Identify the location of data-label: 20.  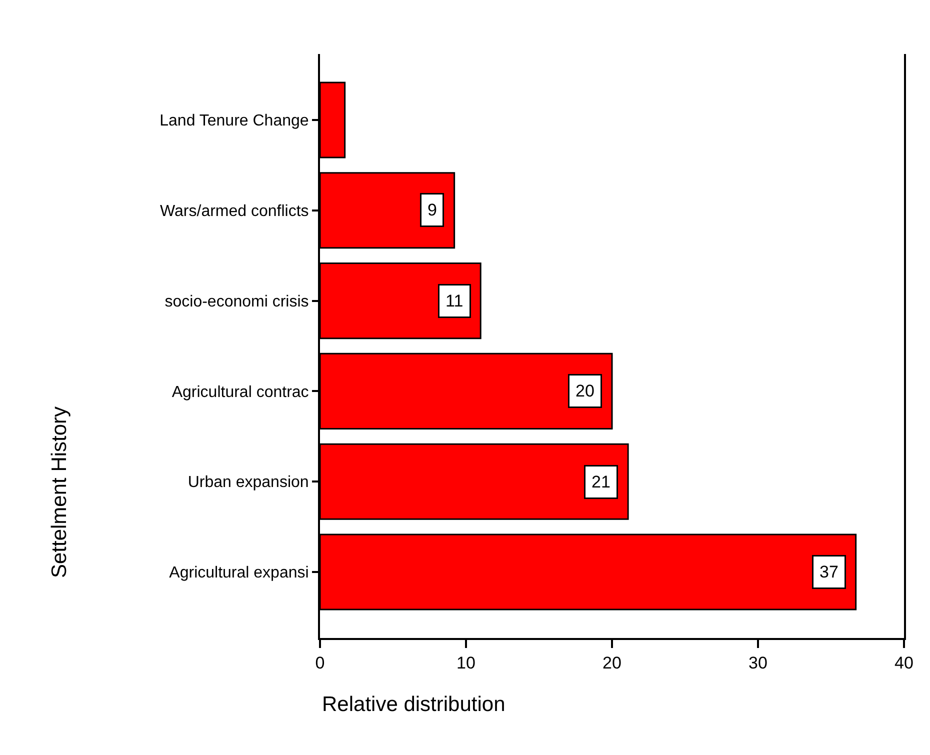
(585, 391).